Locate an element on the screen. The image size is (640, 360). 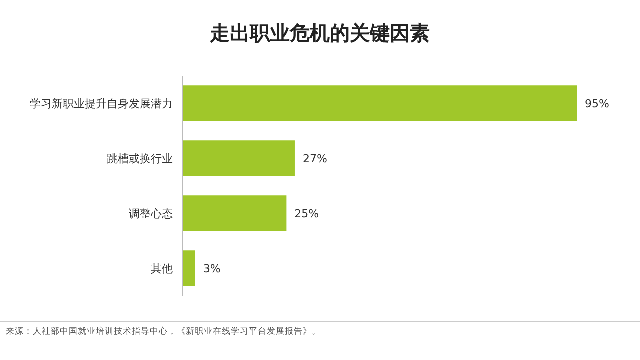
data-label: 95% is located at coordinates (597, 104).